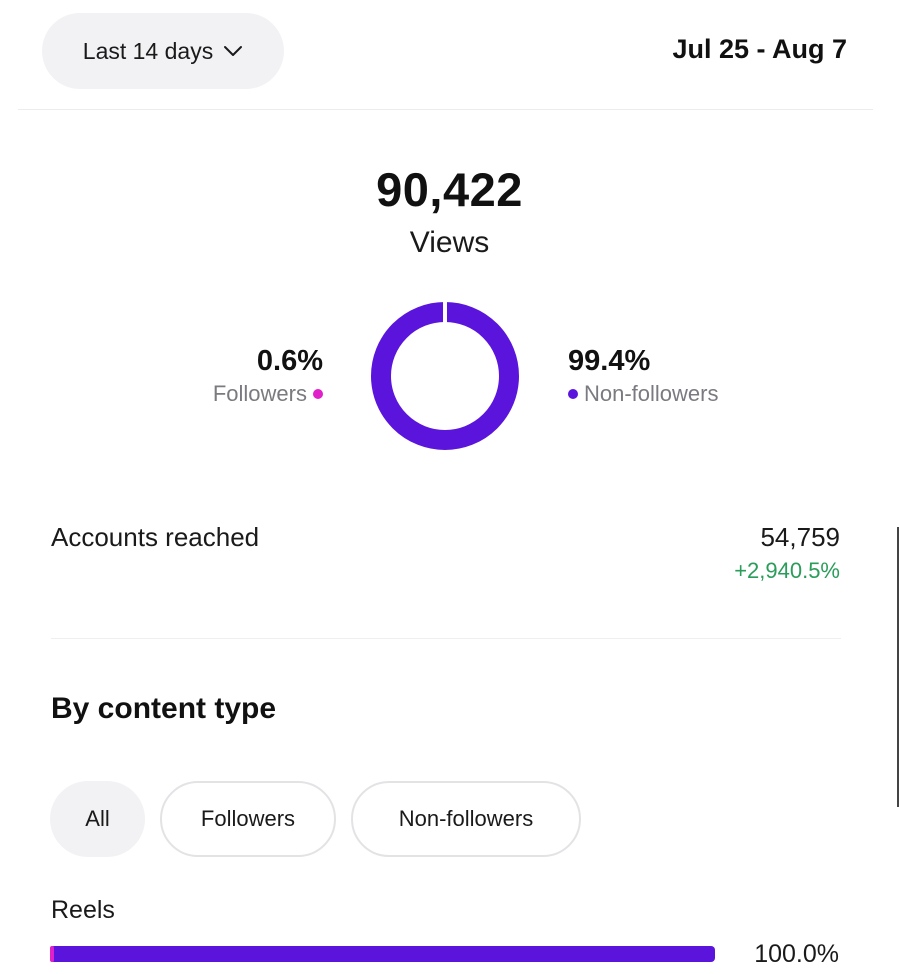 The width and height of the screenshot is (899, 974). I want to click on reels-bar-fill, so click(382, 954).